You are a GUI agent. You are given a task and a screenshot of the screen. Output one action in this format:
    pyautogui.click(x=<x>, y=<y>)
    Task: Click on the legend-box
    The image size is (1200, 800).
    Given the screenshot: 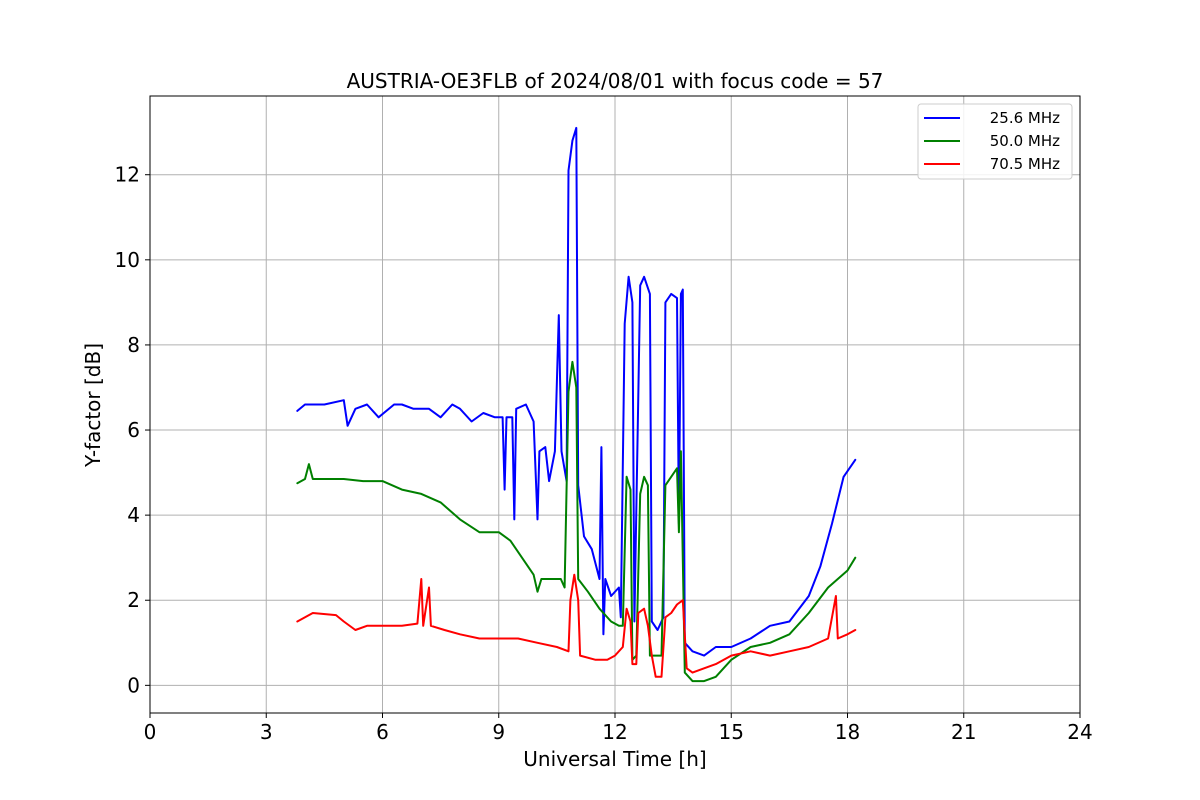 What is the action you would take?
    pyautogui.click(x=995, y=141)
    